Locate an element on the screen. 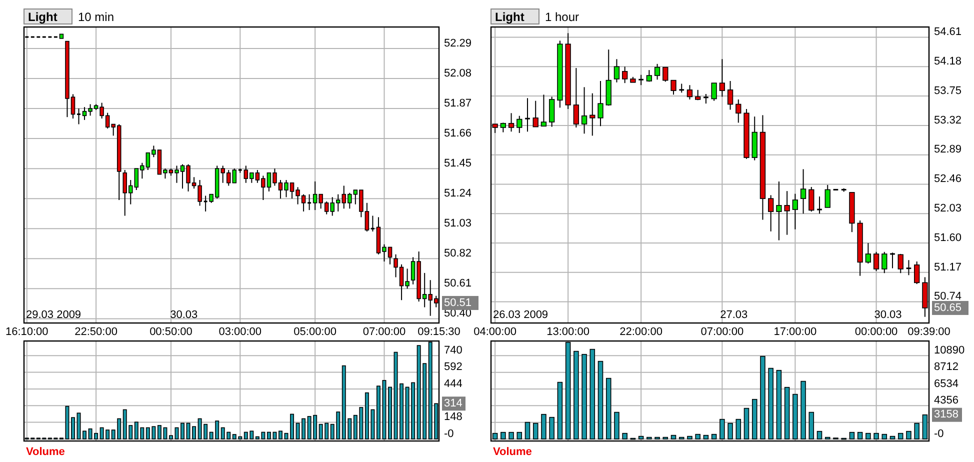 Image resolution: width=974 pixels, height=462 pixels. y-tick-label: 52.89 is located at coordinates (948, 150).